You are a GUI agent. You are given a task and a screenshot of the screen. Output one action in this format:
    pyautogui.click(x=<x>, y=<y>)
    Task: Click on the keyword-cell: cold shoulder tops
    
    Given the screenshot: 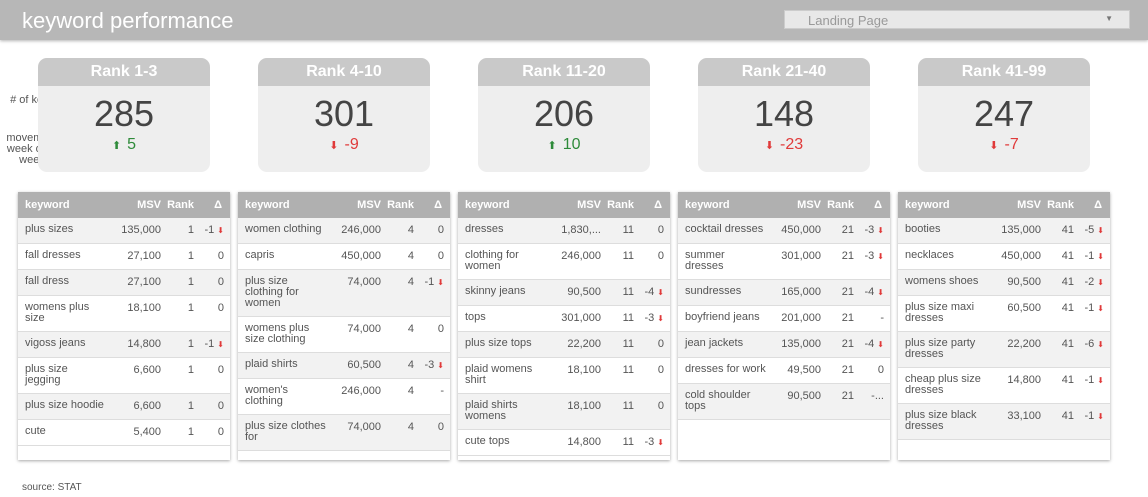 What is the action you would take?
    pyautogui.click(x=718, y=400)
    